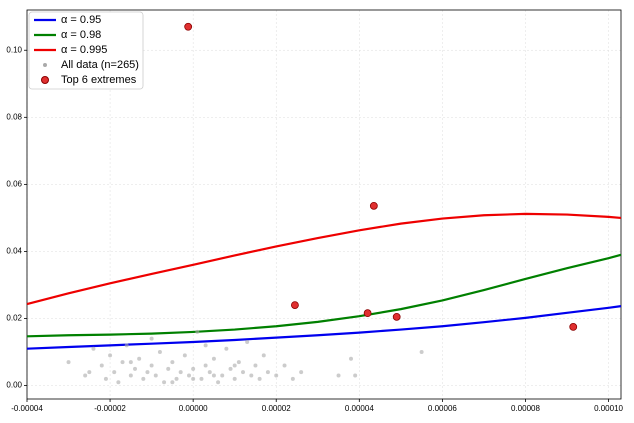 The image size is (634, 423). What do you see at coordinates (14, 49) in the screenshot?
I see `y-tick-label: 0.10` at bounding box center [14, 49].